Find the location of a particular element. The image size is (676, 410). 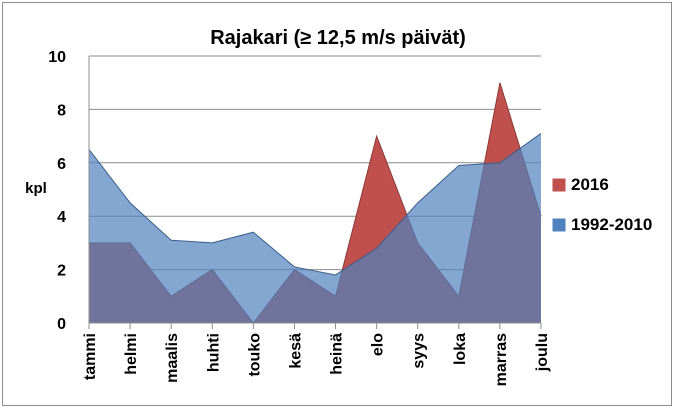

x-tick-label-marras: marras is located at coordinates (501, 359).